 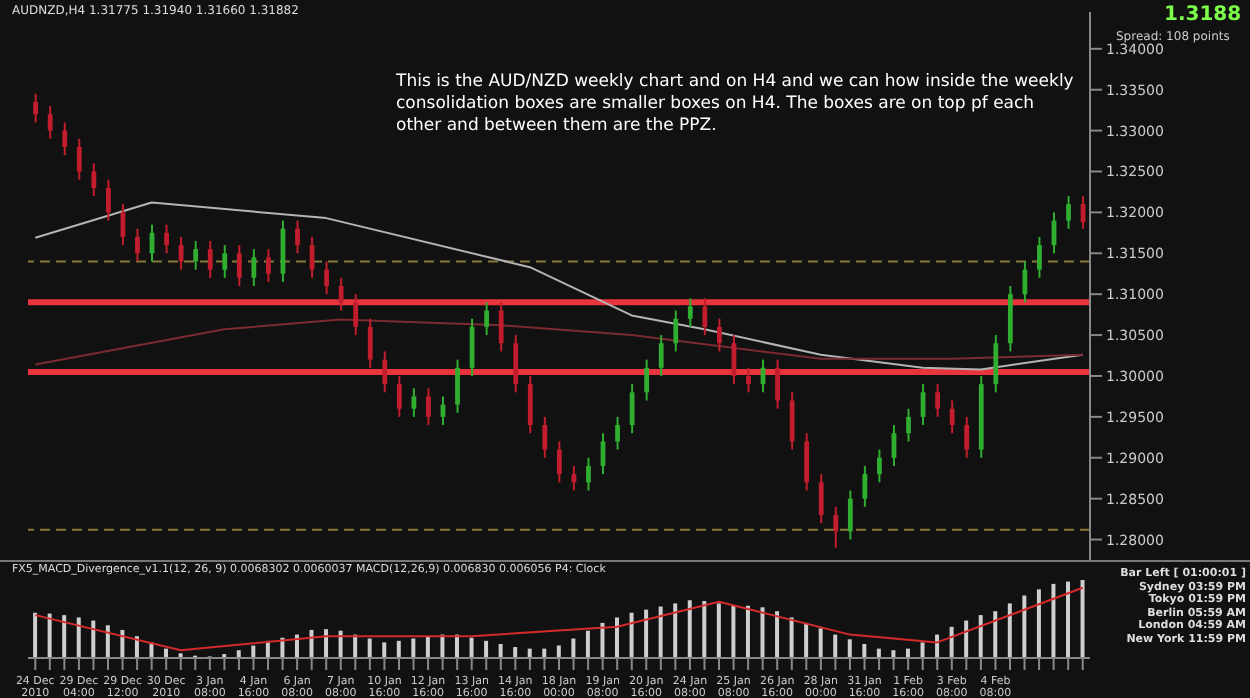 I want to click on annotation: This is the AUD/NZD weekly chart and on H4 and we can how inside the weekly consolidation boxes are smaller boxes on H4. The boxes are on top pf each other and between them are the PPZ., so click(x=736, y=105).